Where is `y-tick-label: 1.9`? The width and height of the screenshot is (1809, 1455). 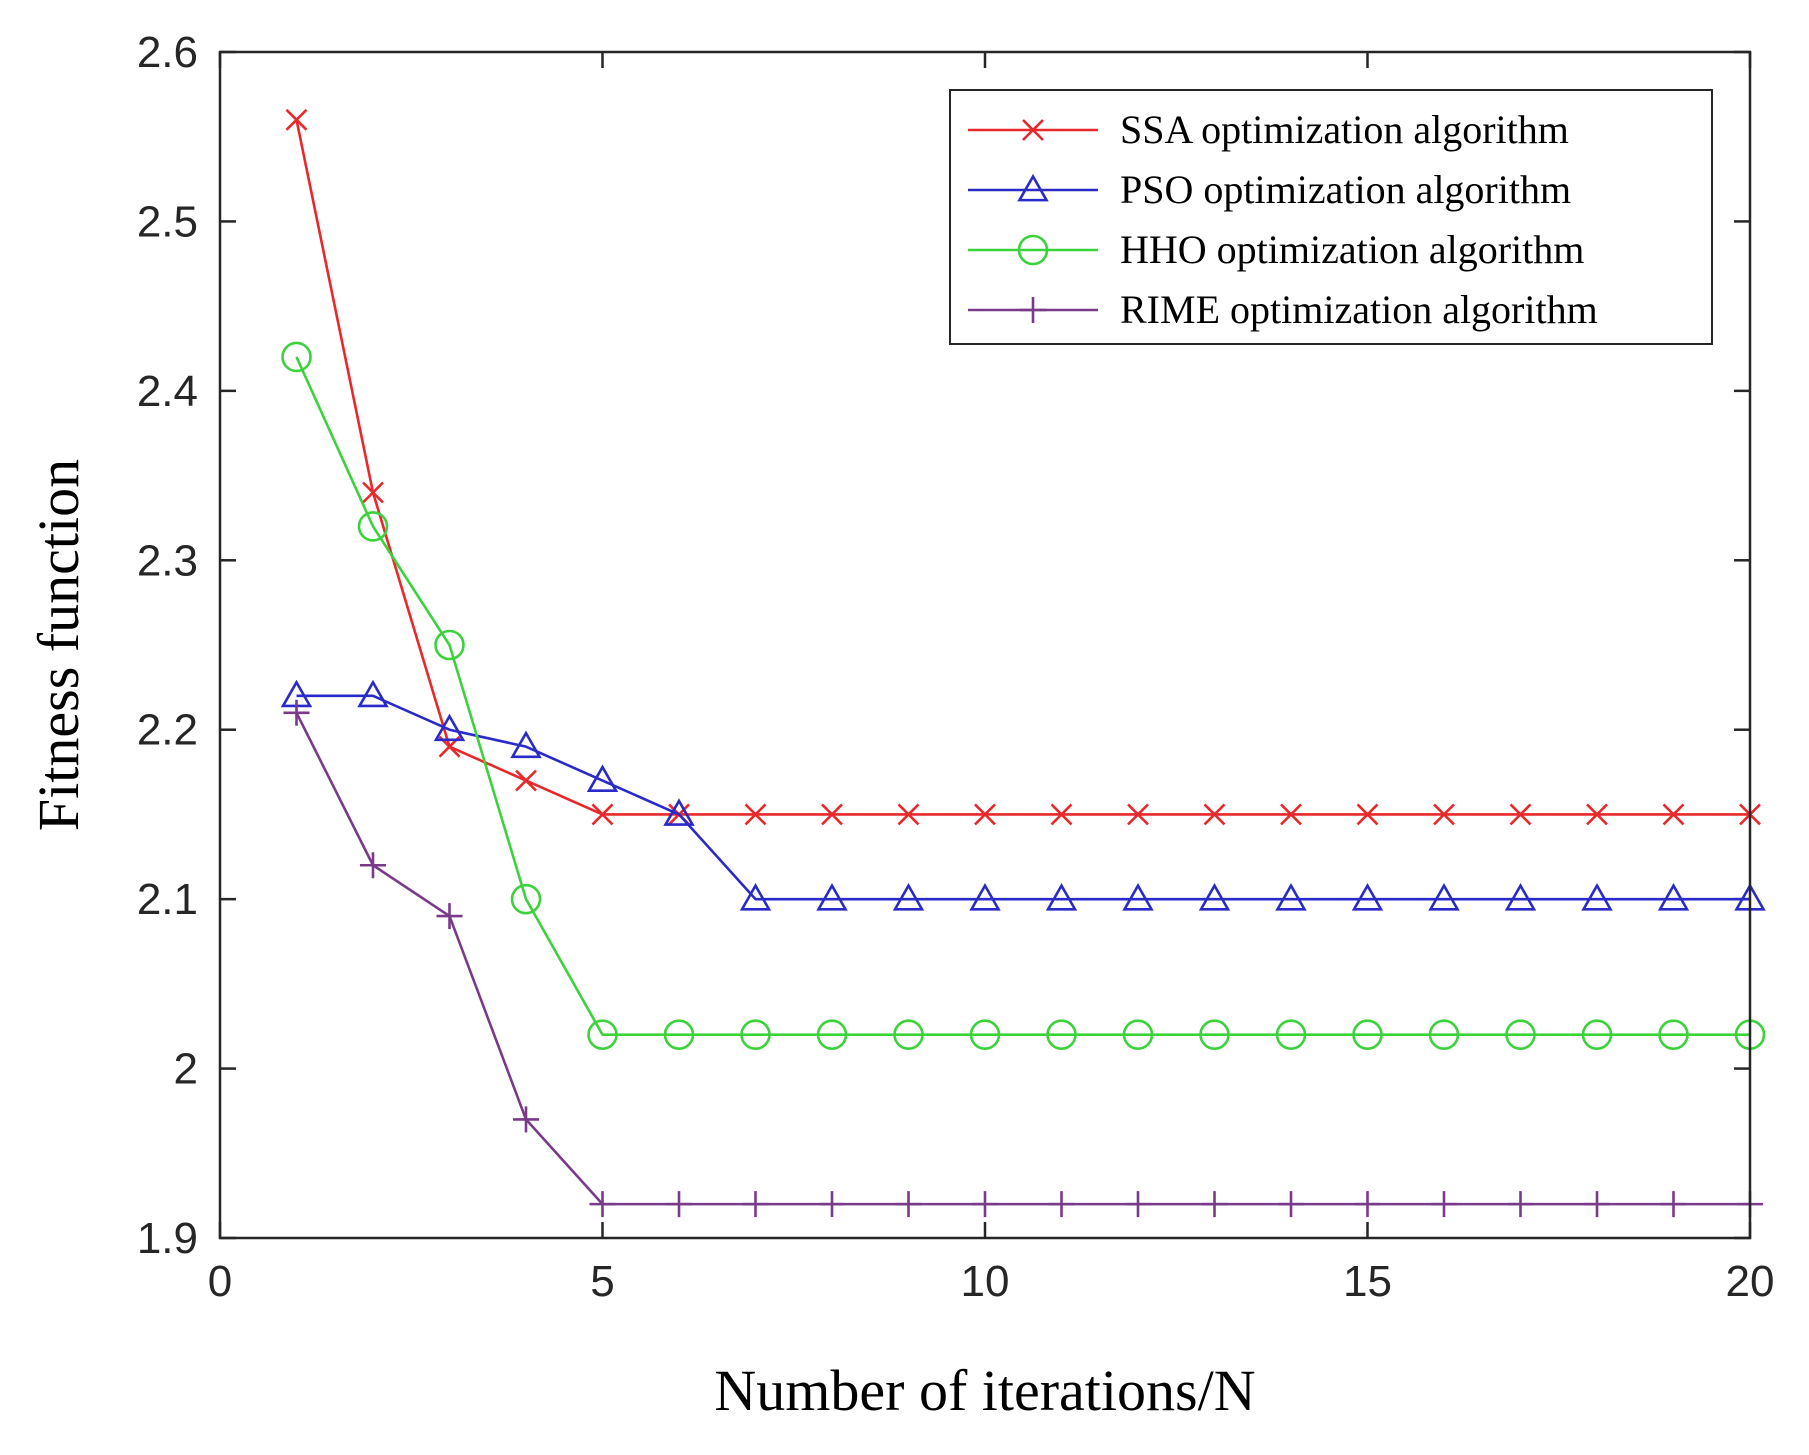
y-tick-label: 1.9 is located at coordinates (167, 1238).